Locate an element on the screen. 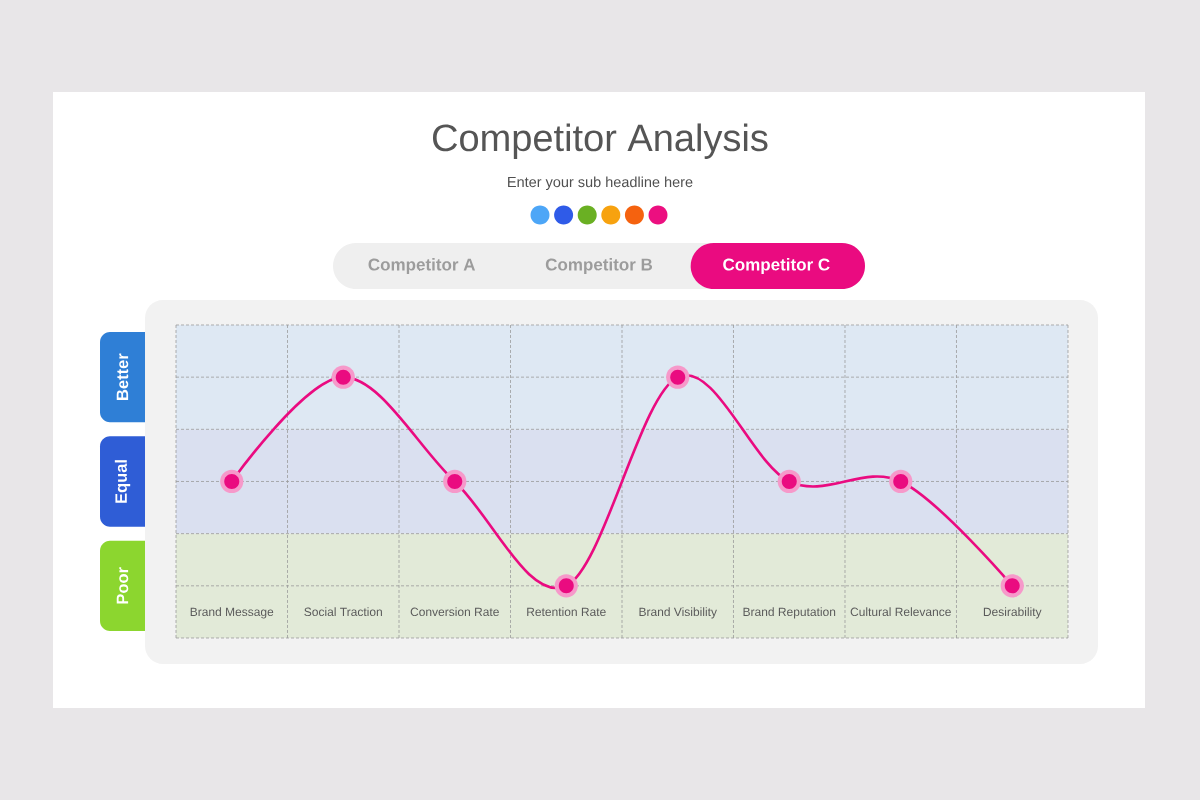 The width and height of the screenshot is (1200, 800). text: Competitor B is located at coordinates (599, 266).